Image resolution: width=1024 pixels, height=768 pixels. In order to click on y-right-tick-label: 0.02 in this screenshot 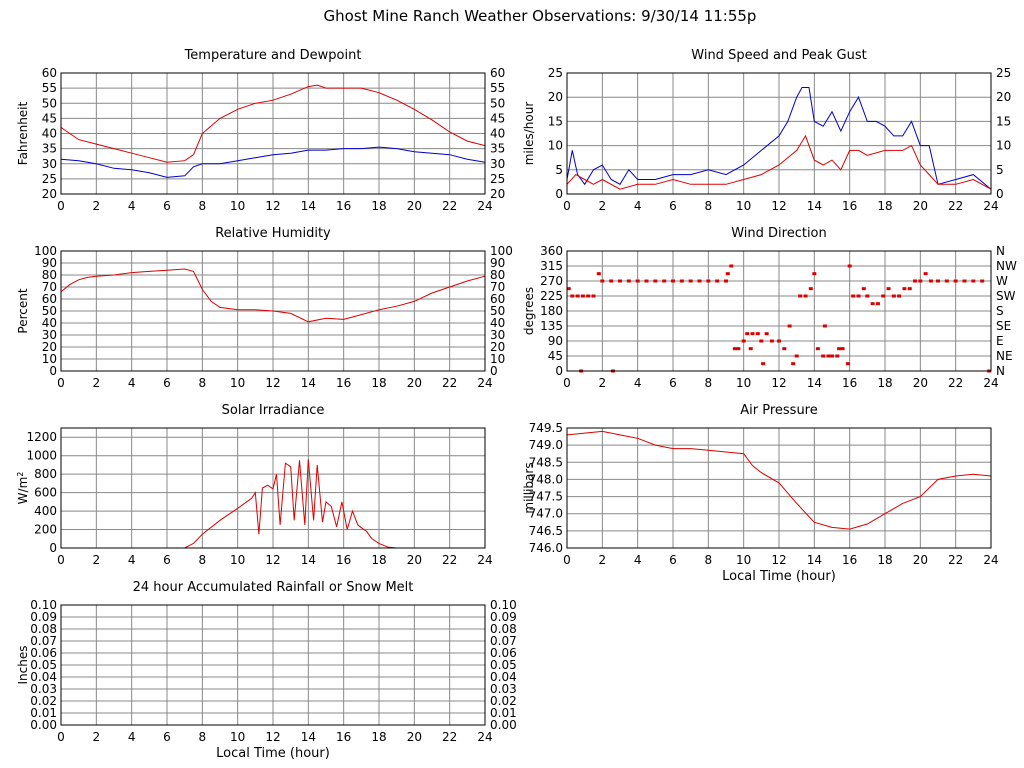, I will do `click(503, 701)`.